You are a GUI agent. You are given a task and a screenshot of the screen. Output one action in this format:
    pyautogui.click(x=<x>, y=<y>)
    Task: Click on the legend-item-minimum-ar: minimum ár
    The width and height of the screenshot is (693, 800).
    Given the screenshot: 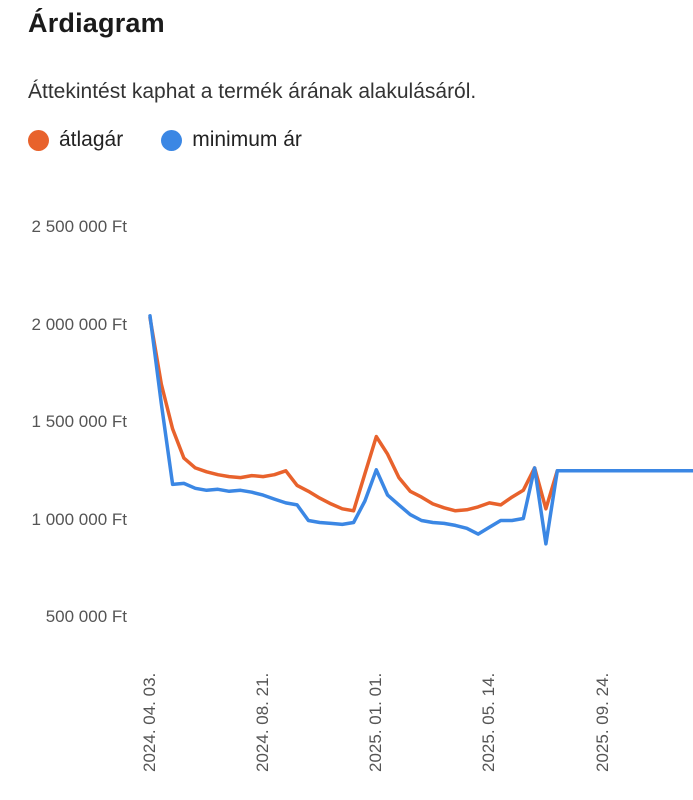 What is the action you would take?
    pyautogui.click(x=231, y=140)
    